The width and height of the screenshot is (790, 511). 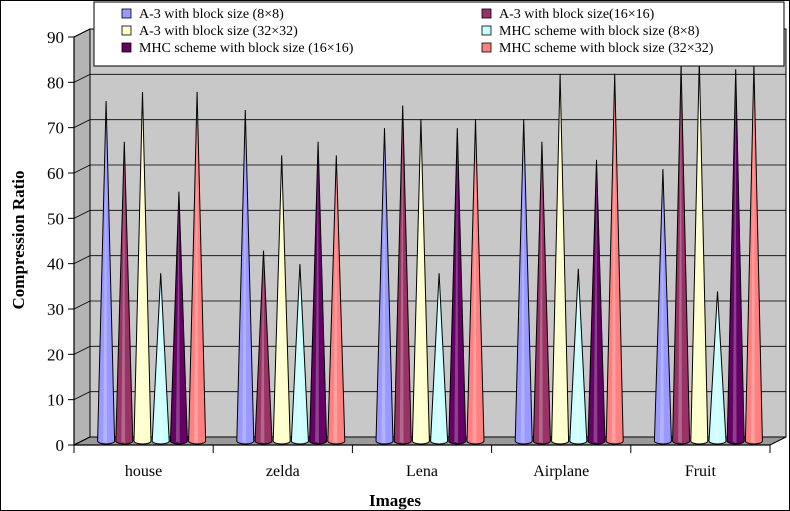 What do you see at coordinates (55, 400) in the screenshot?
I see `y-tick-label: 10` at bounding box center [55, 400].